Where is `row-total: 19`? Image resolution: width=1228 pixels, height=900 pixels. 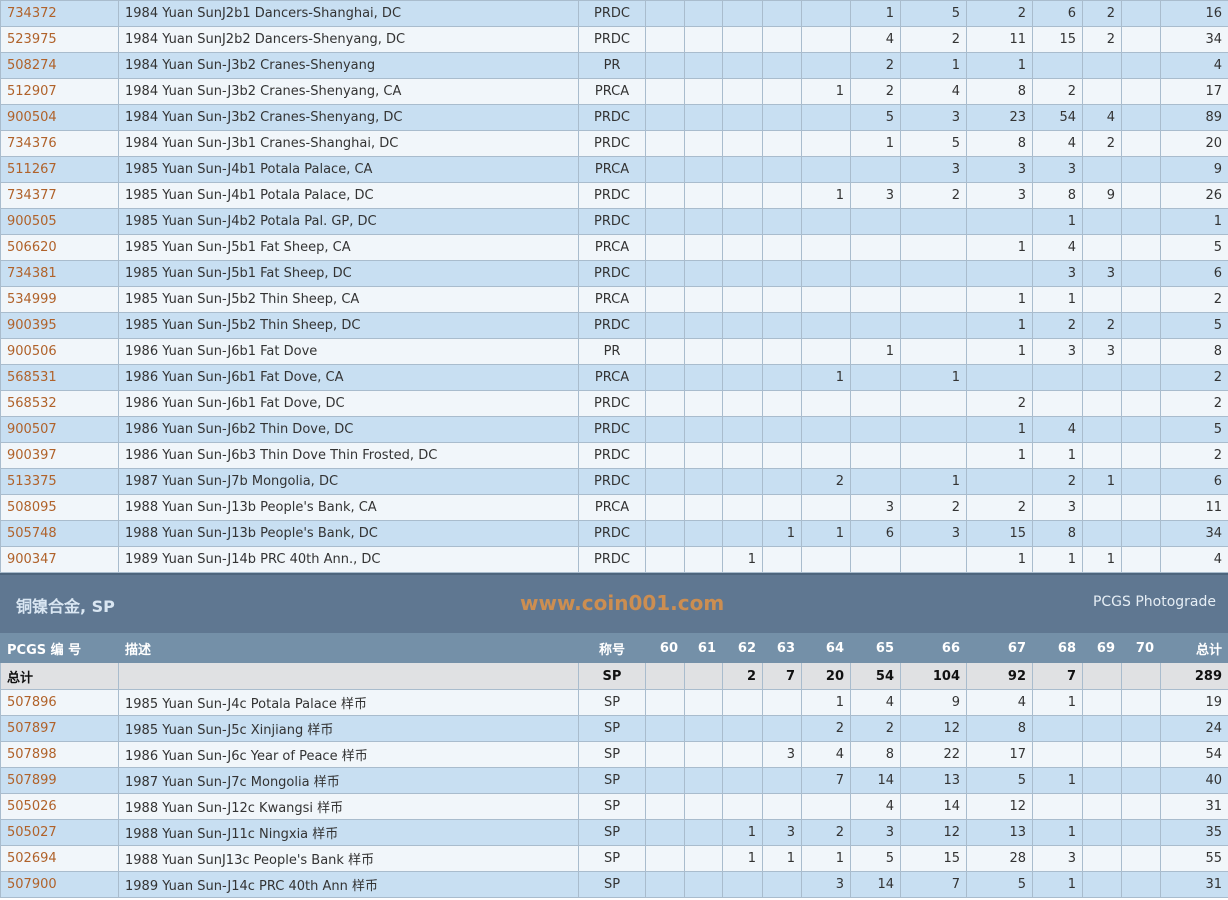 row-total: 19 is located at coordinates (1194, 702).